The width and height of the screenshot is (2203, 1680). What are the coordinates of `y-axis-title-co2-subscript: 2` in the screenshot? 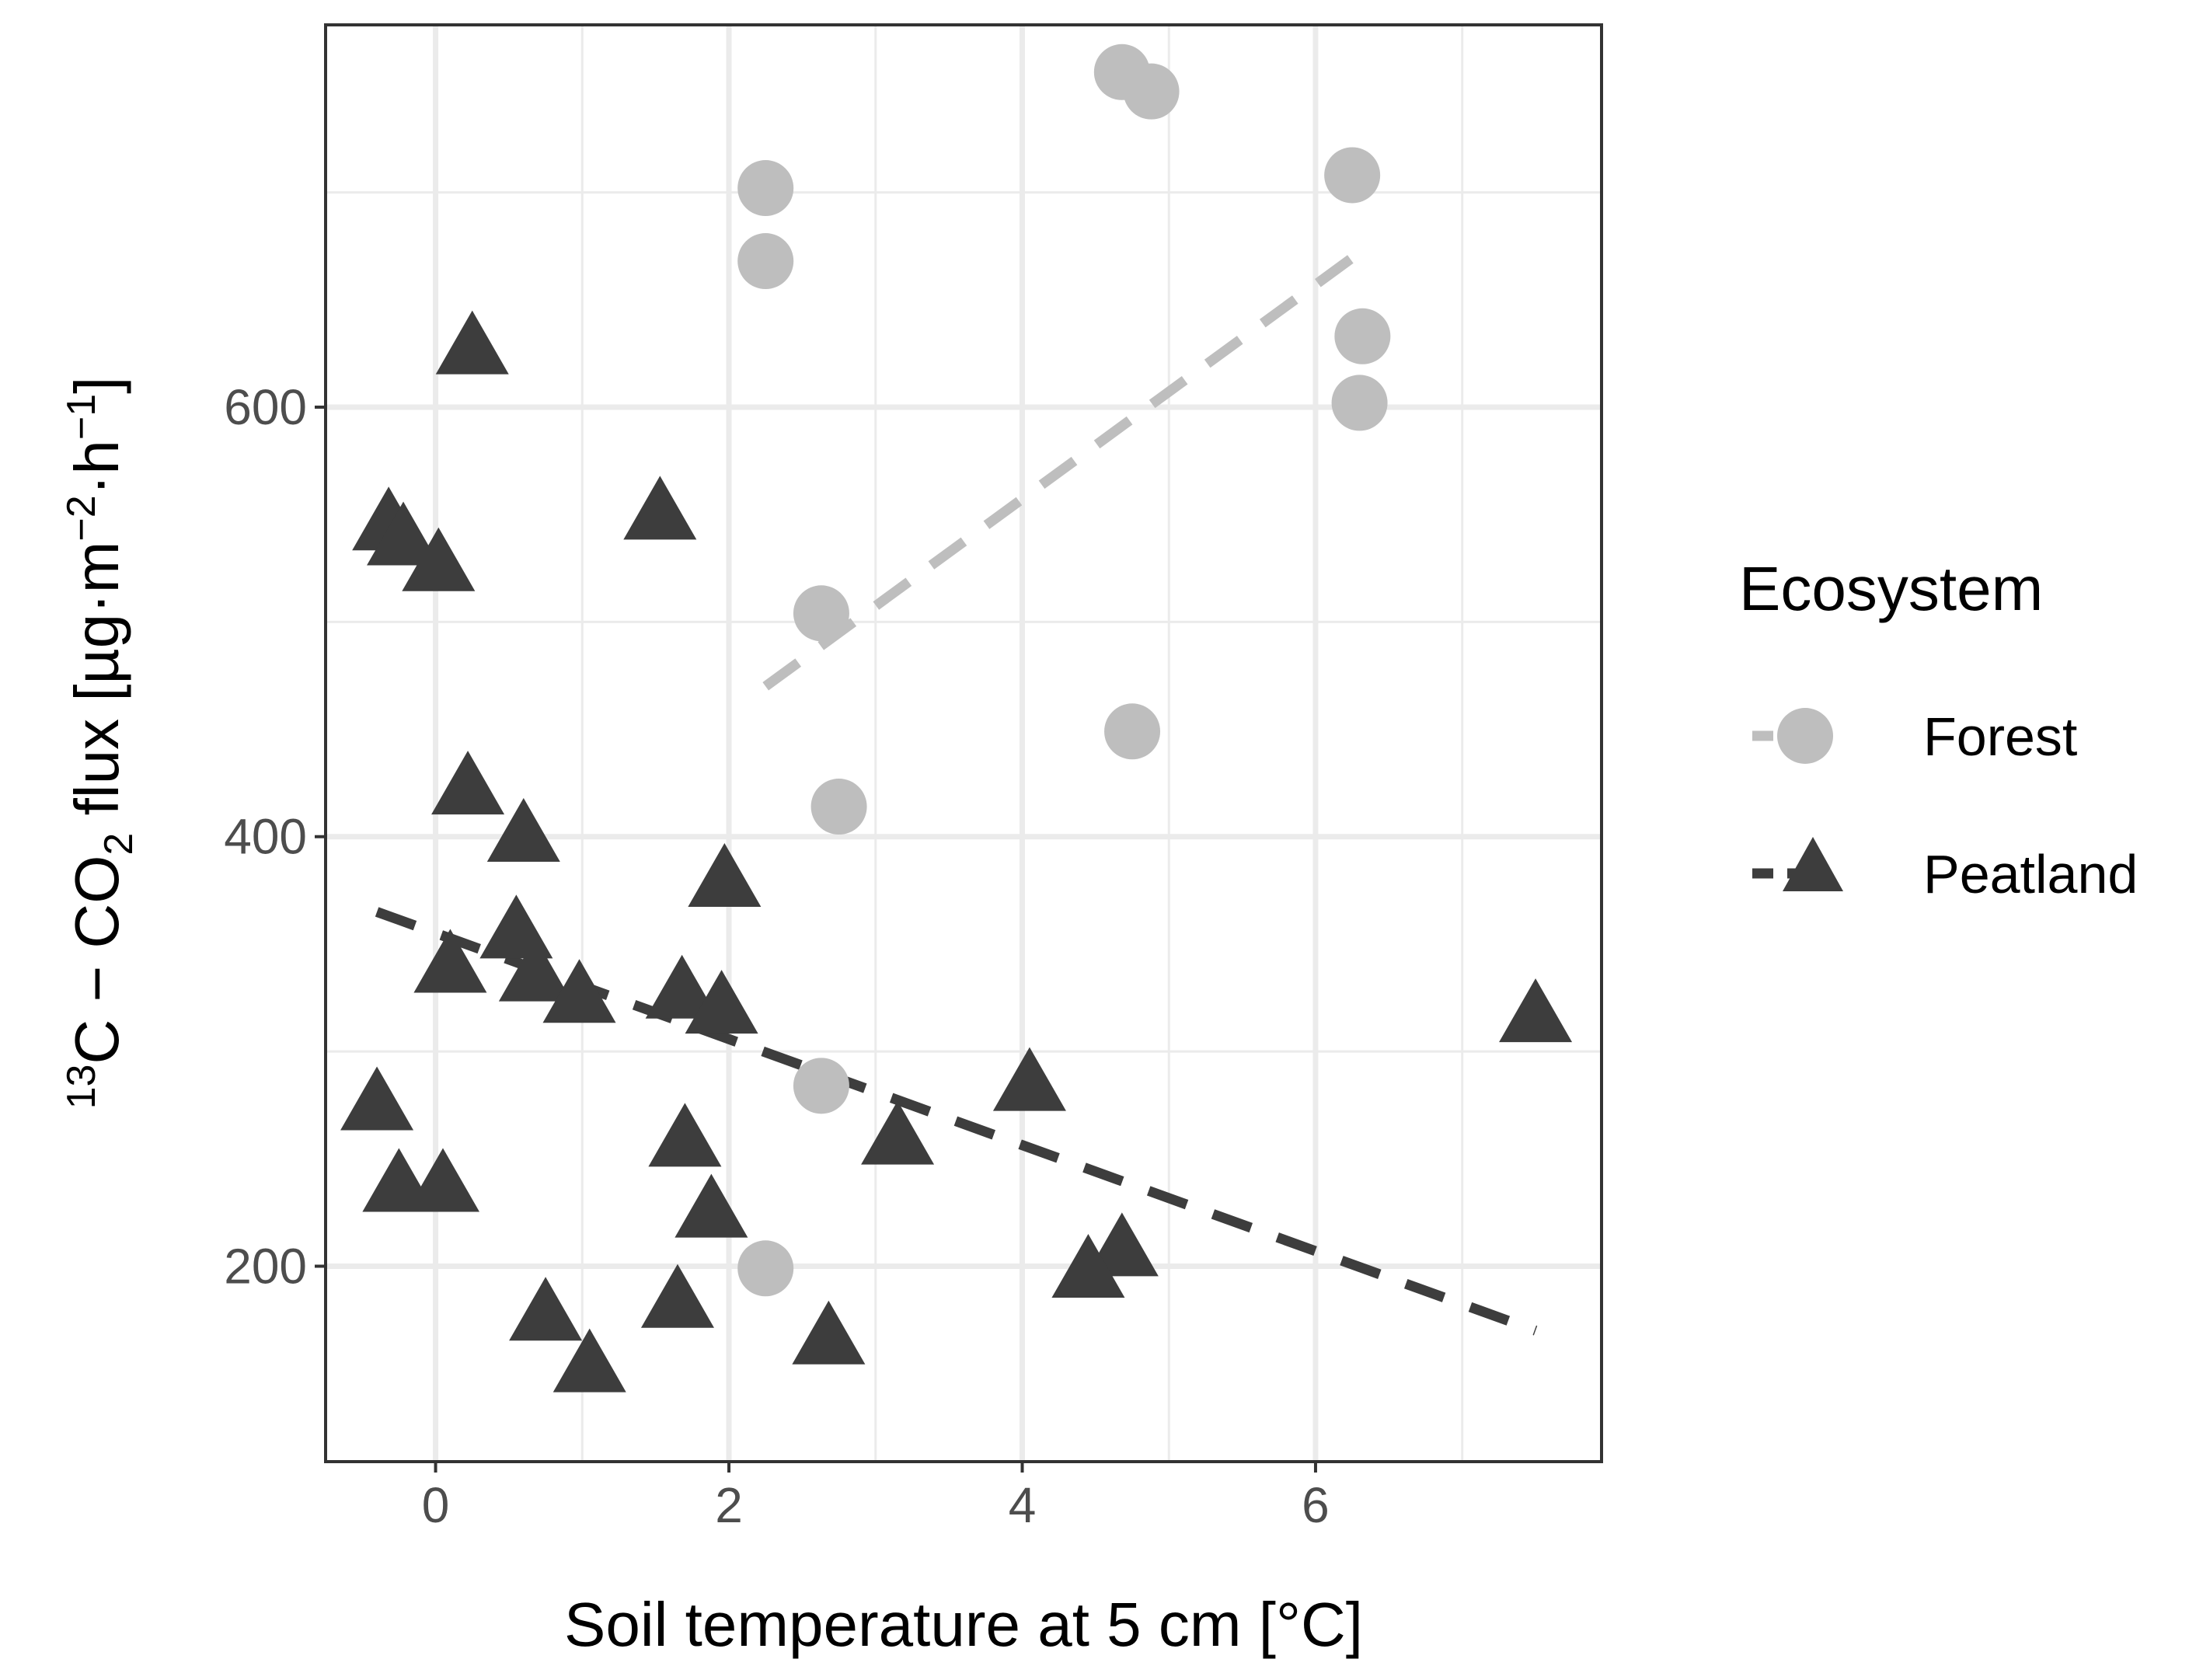 It's located at (118, 845).